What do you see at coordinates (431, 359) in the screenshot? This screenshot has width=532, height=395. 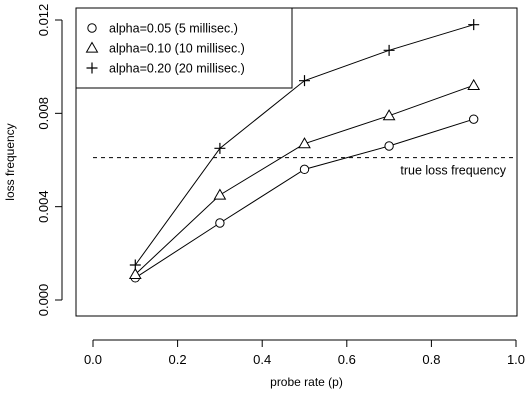 I see `x-tick-label: 0.8` at bounding box center [431, 359].